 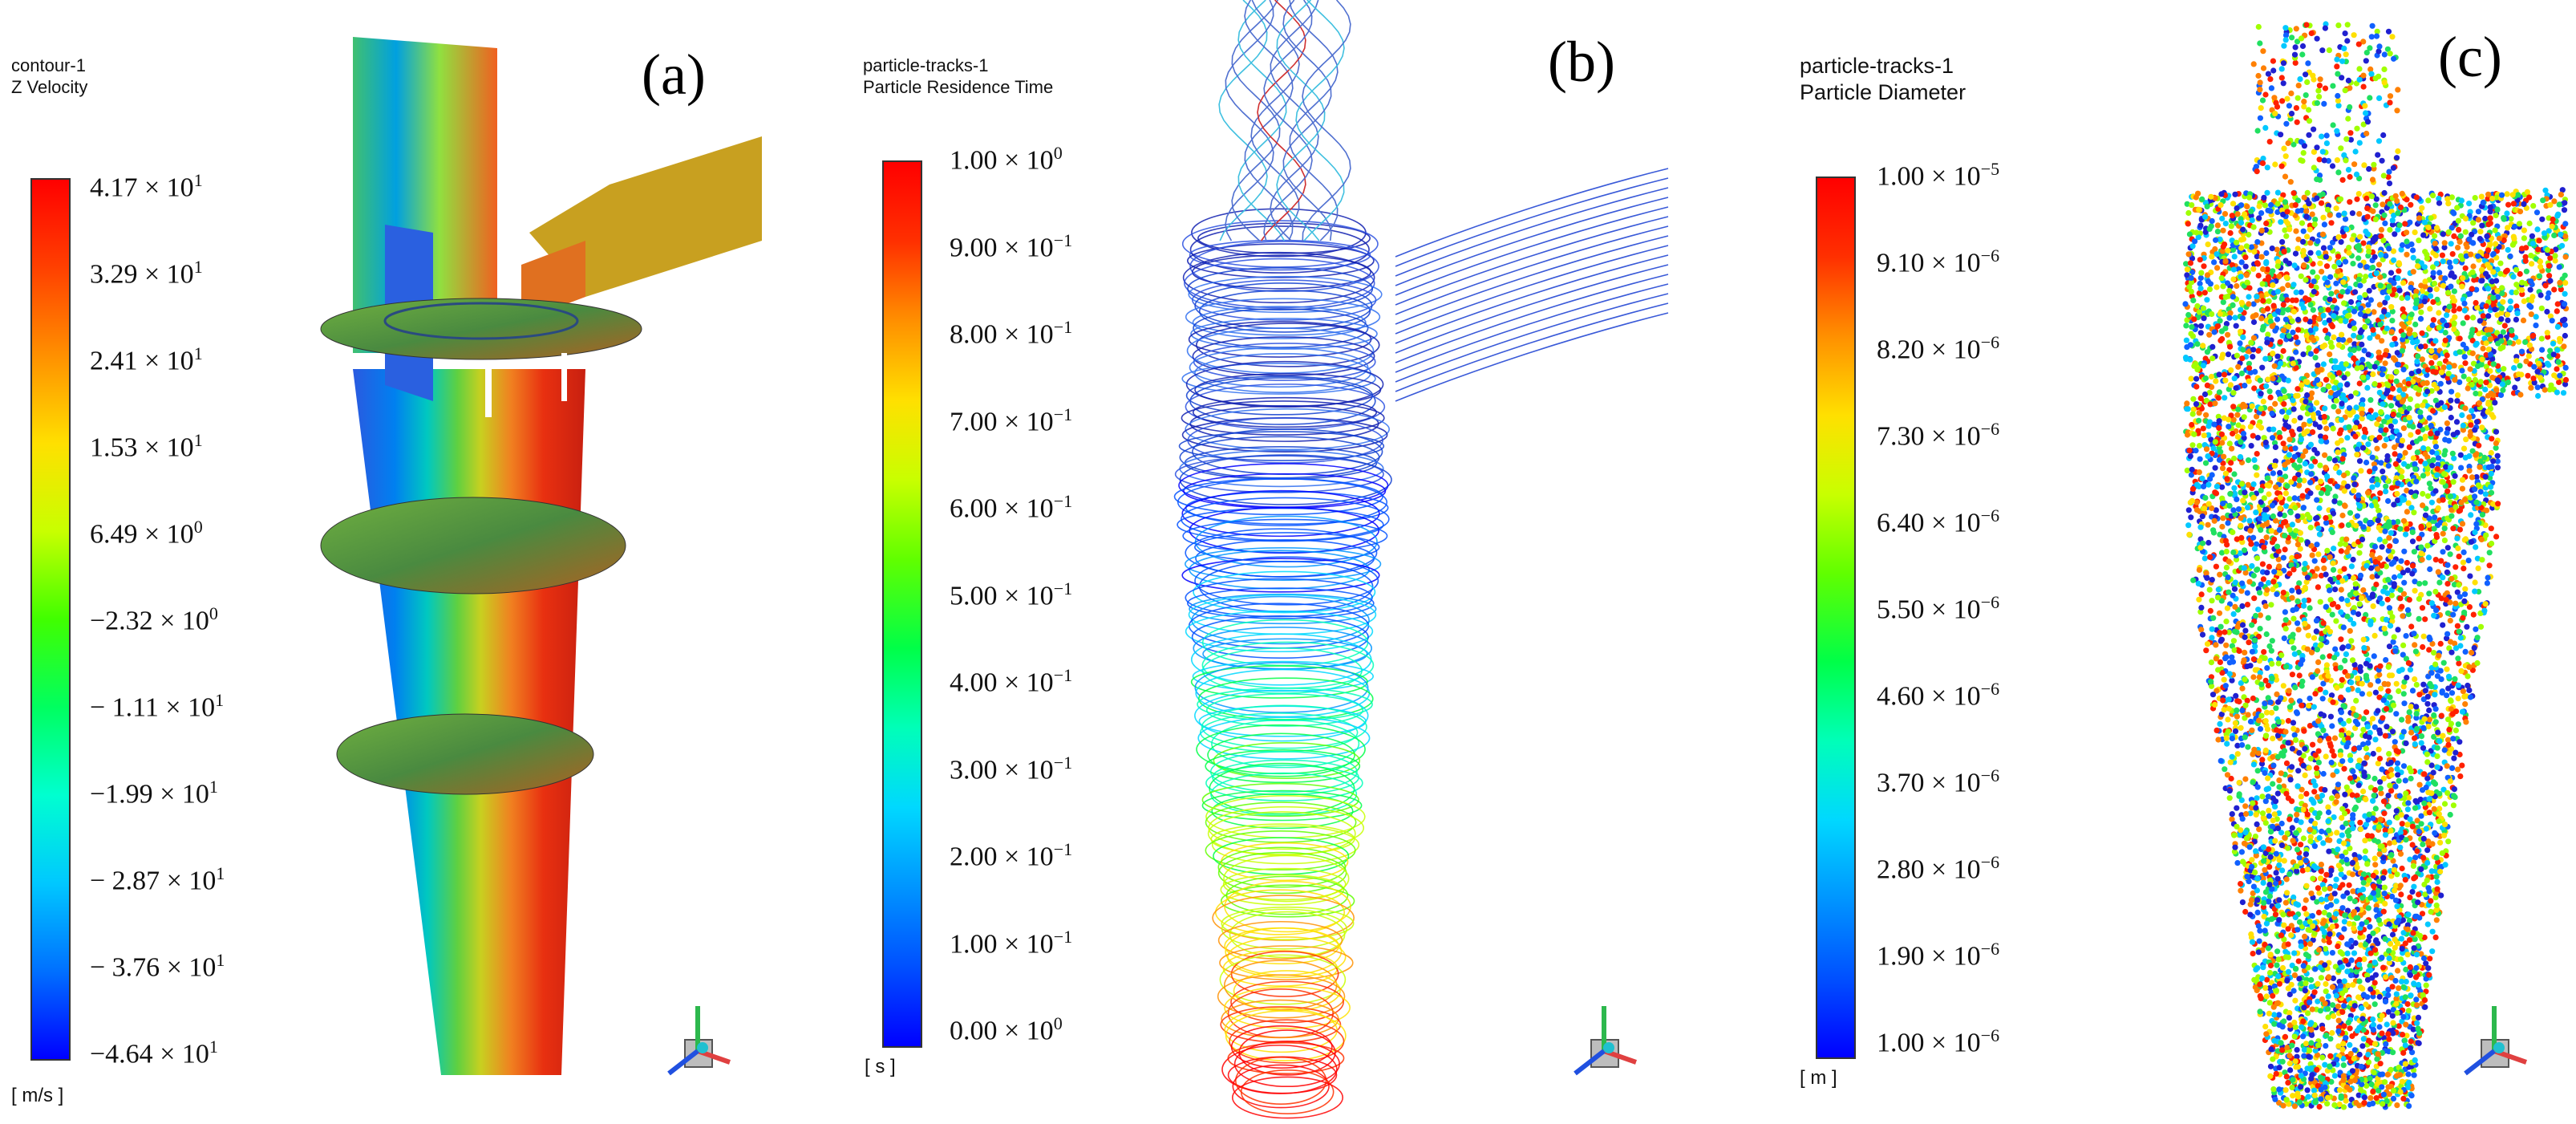 I want to click on tick-mantissa: −2.32, so click(x=122, y=621).